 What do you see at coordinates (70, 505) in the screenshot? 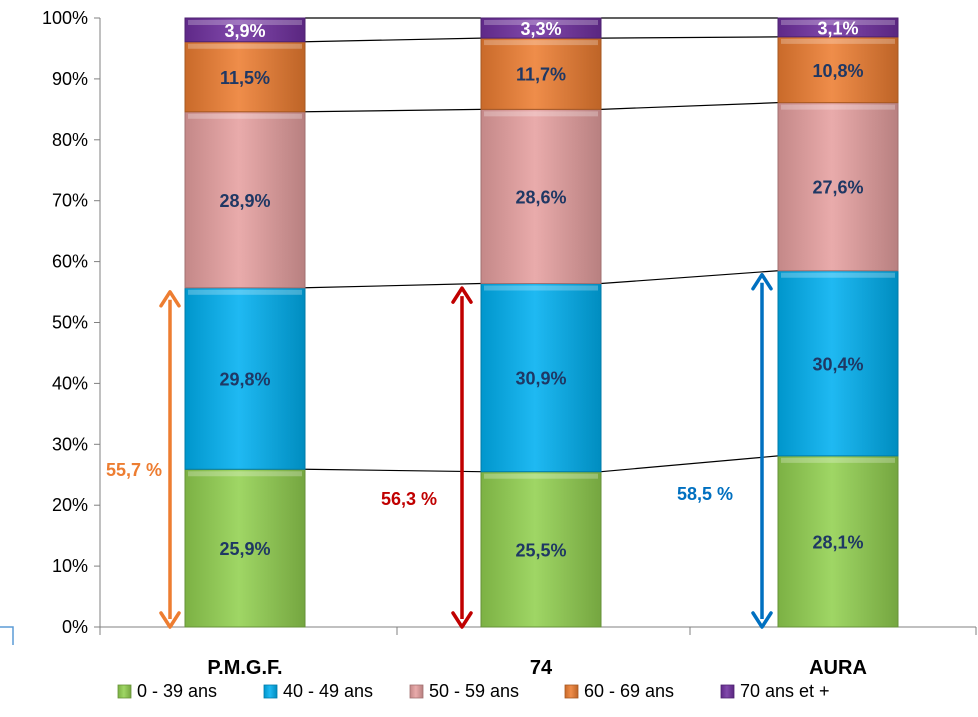
I see `y-tick-label: 20%` at bounding box center [70, 505].